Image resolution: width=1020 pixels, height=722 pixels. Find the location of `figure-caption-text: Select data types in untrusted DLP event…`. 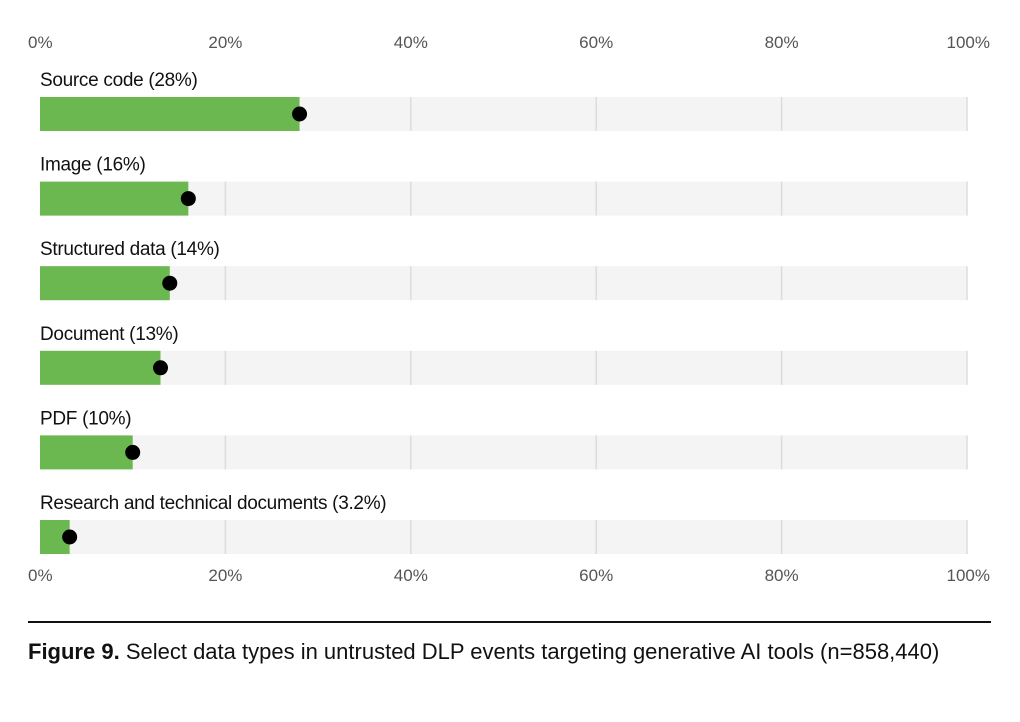

figure-caption-text: Select data types in untrusted DLP event… is located at coordinates (532, 651).